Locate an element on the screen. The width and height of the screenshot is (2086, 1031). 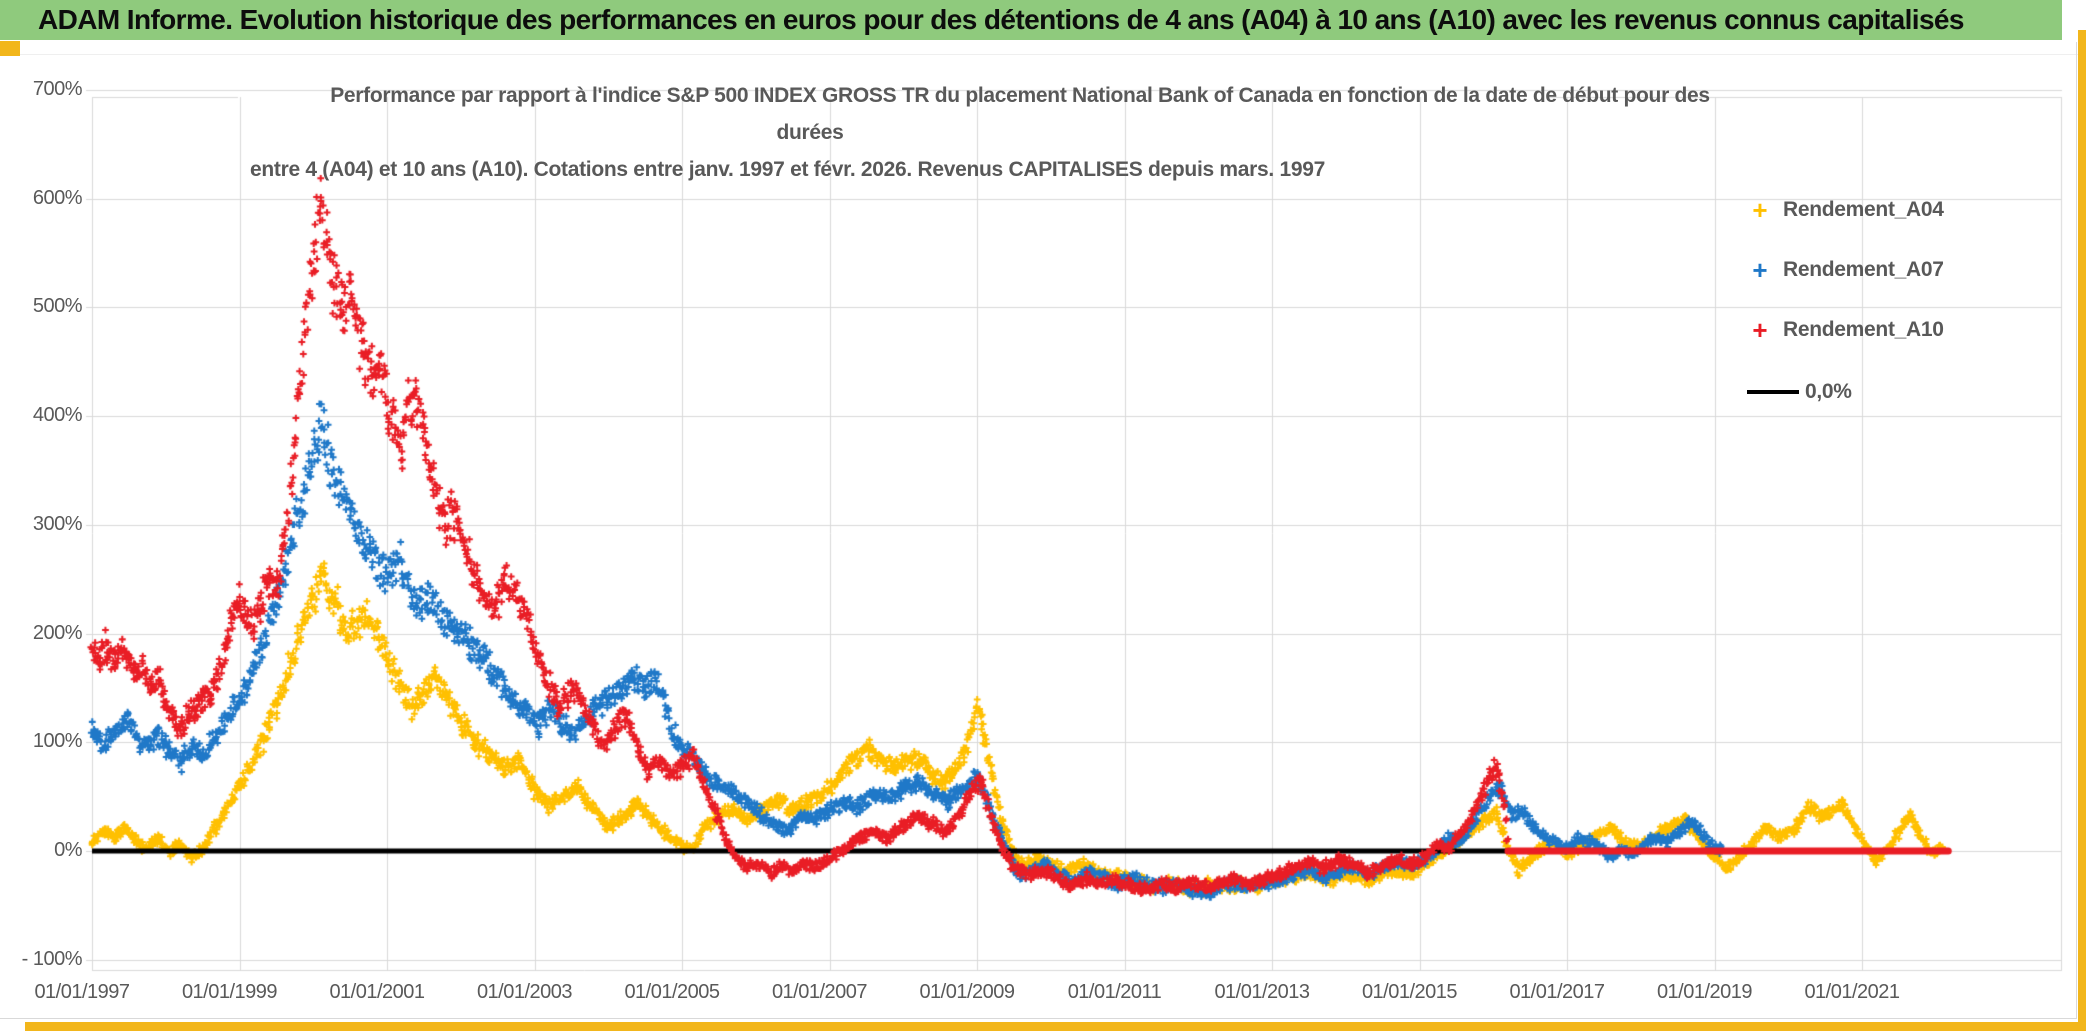
y-tick-label: 300% is located at coordinates (57, 523).